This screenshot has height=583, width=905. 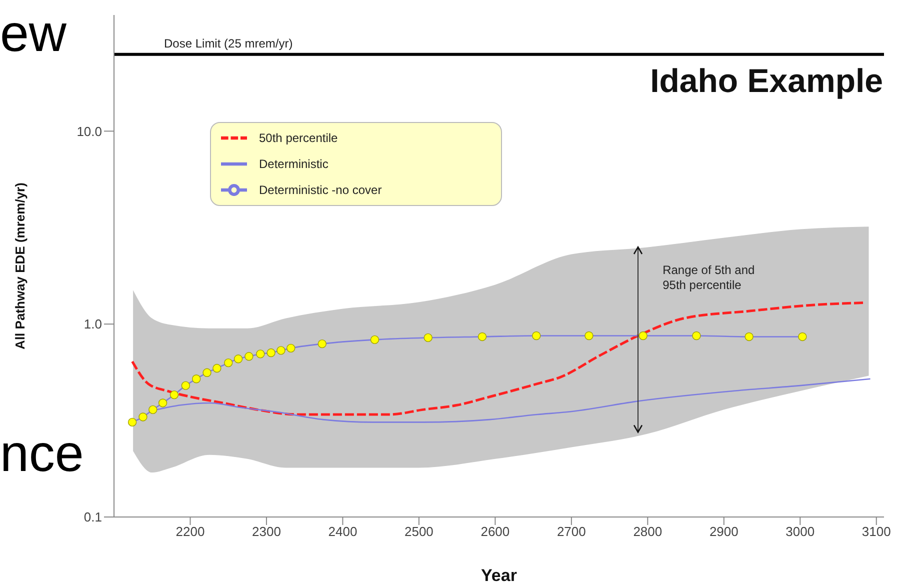 What do you see at coordinates (571, 532) in the screenshot?
I see `x-tick-label: 2700` at bounding box center [571, 532].